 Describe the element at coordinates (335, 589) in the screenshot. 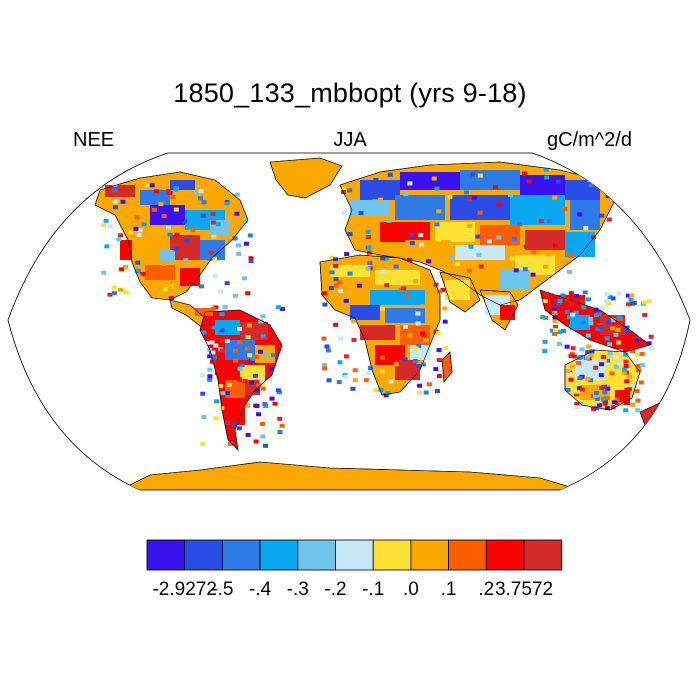

I see `legend-label: -.2` at that location.